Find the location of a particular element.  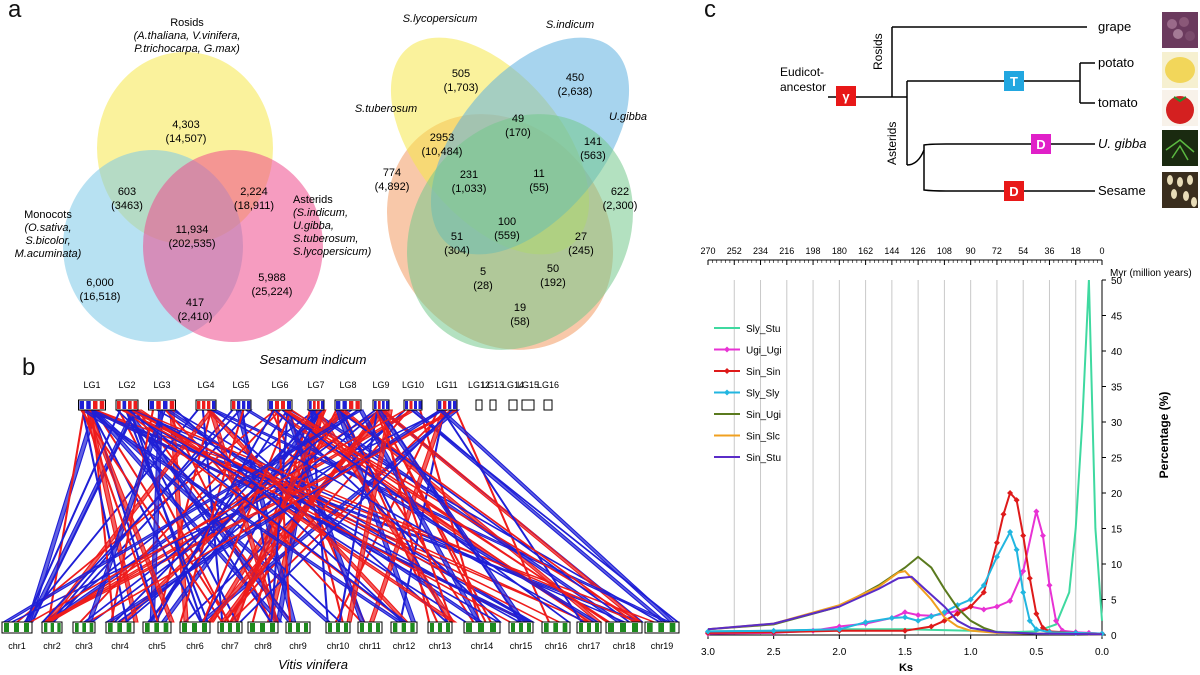

series-line-sin-sin is located at coordinates (905, 563).